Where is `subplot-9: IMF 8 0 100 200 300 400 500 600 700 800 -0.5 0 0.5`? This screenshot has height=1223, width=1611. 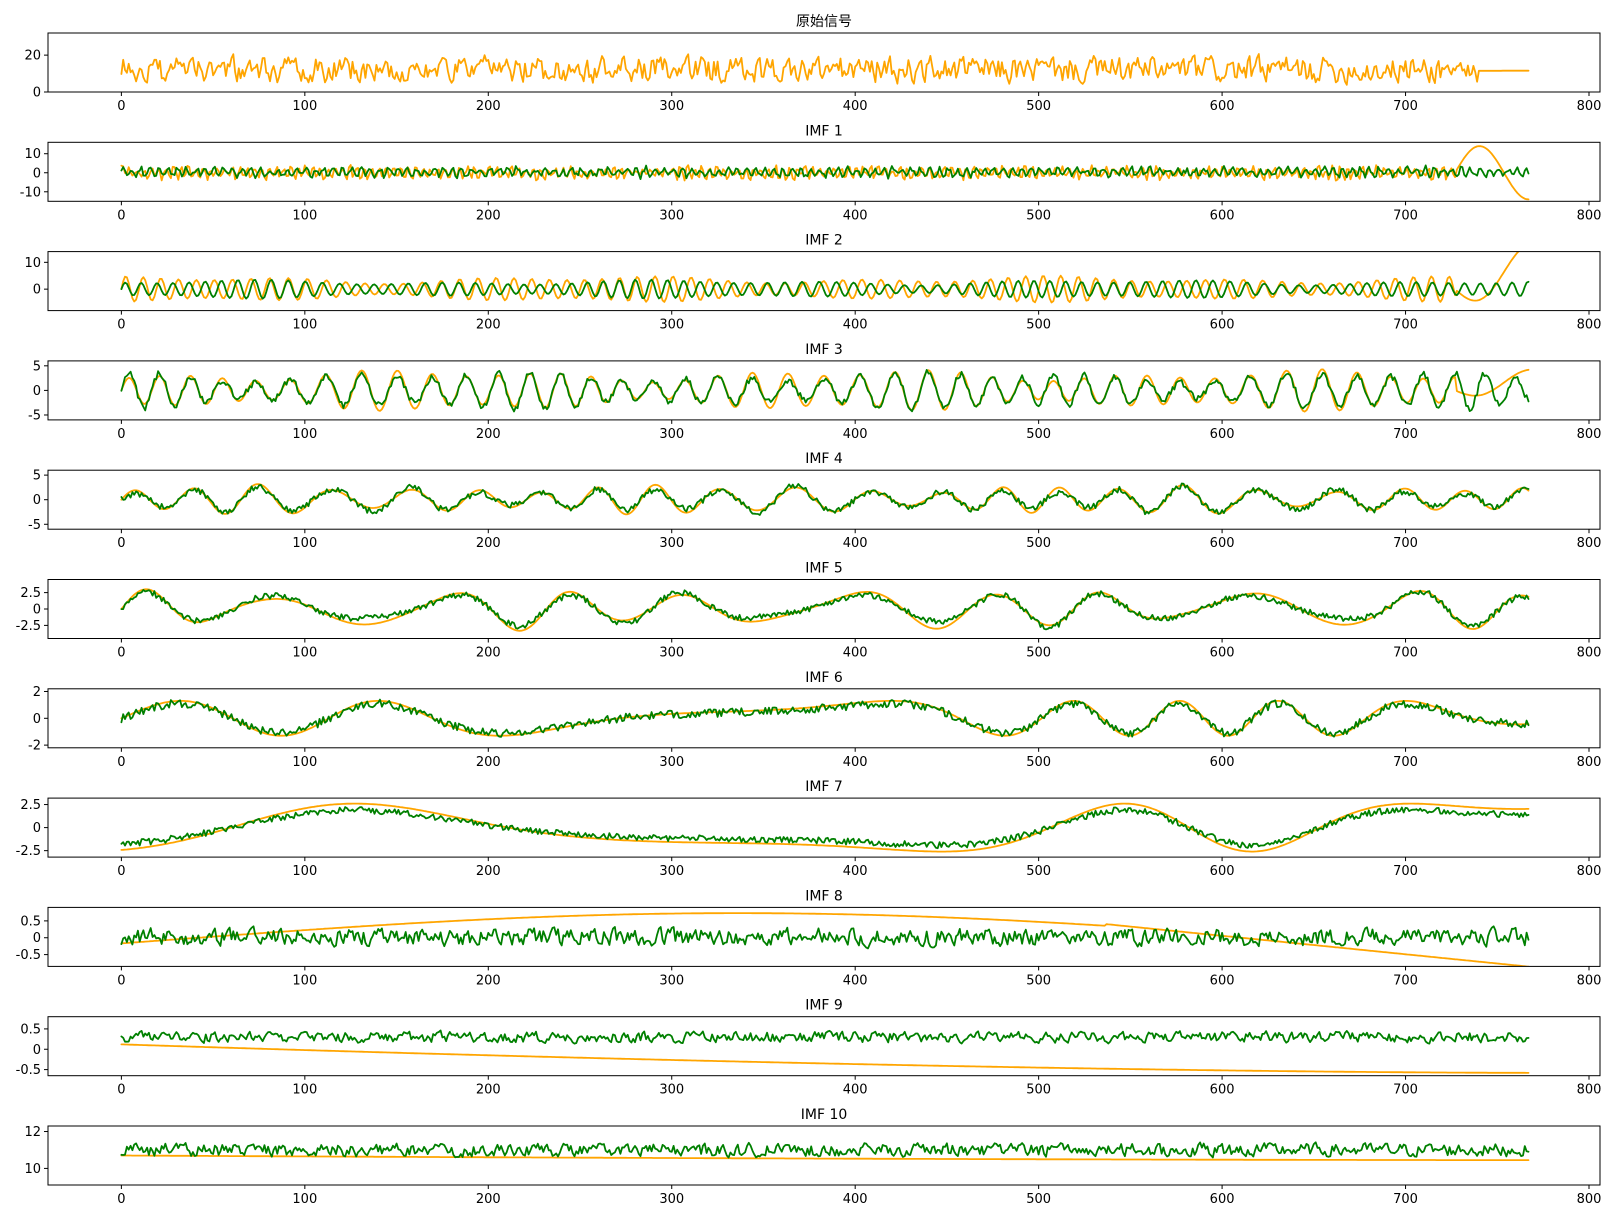
subplot-9: IMF 8 0 100 200 300 400 500 600 700 800 -0.5 0 0.5 is located at coordinates (809, 938).